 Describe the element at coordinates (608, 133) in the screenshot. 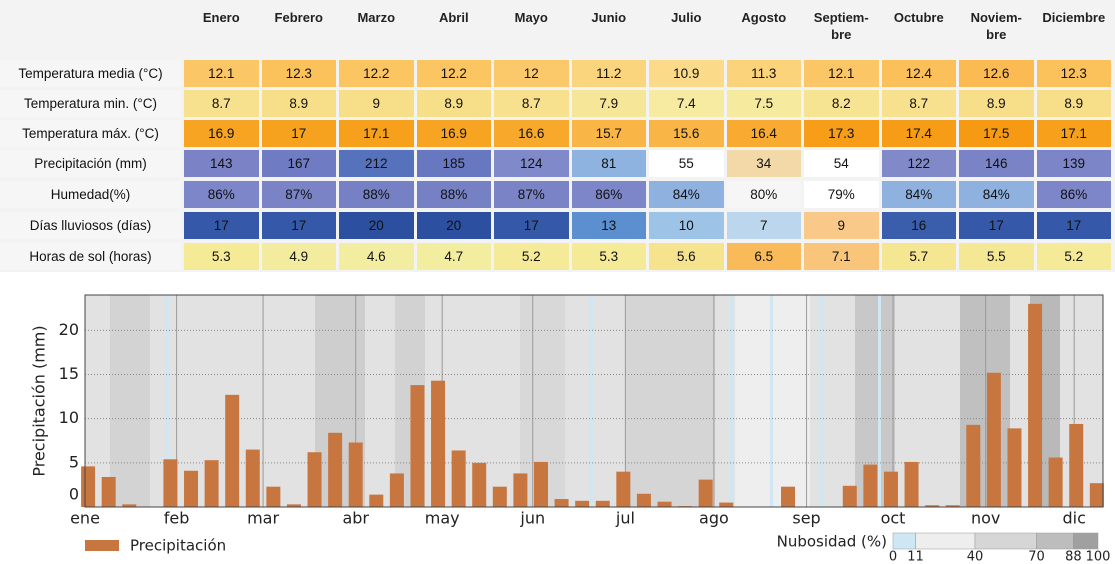

I see `table-cell: 15.7` at that location.